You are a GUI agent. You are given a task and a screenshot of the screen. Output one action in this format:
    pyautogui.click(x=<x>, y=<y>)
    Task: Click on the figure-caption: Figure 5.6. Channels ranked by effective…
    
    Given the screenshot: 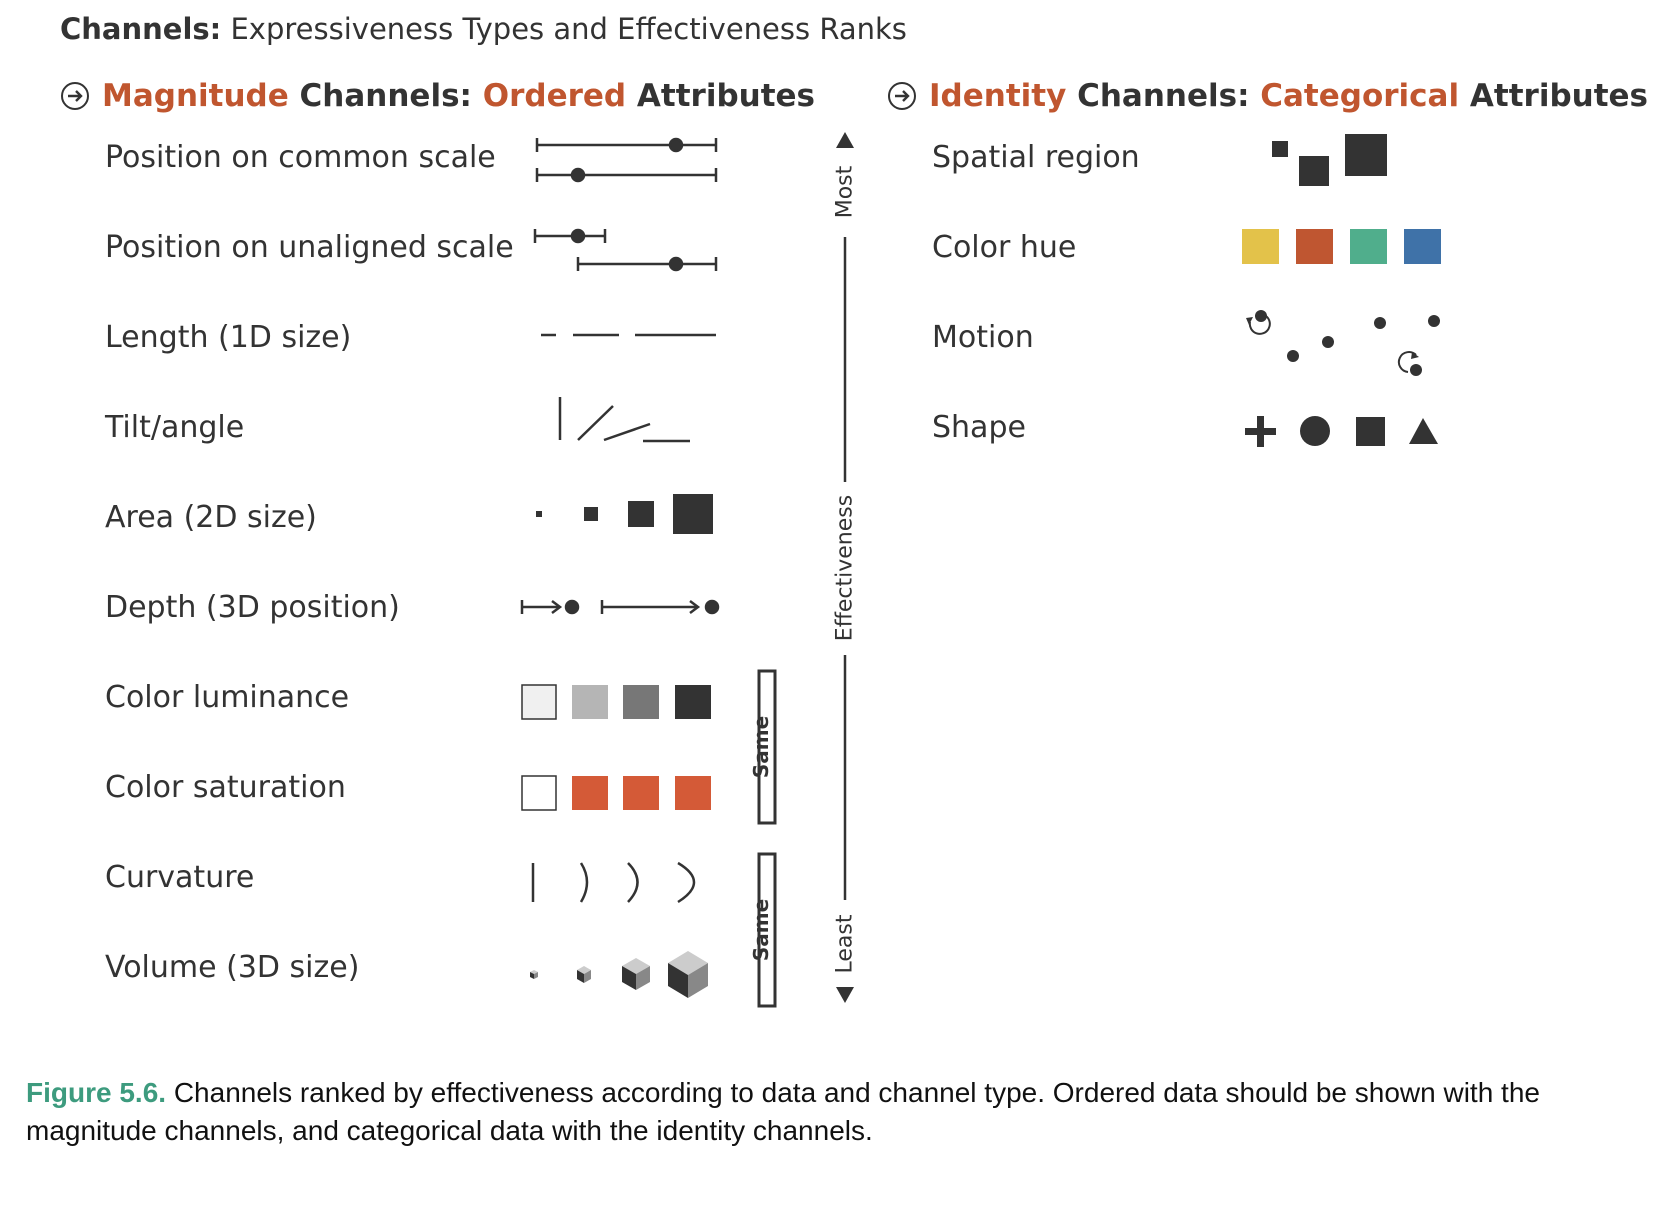 What is the action you would take?
    pyautogui.click(x=836, y=1112)
    